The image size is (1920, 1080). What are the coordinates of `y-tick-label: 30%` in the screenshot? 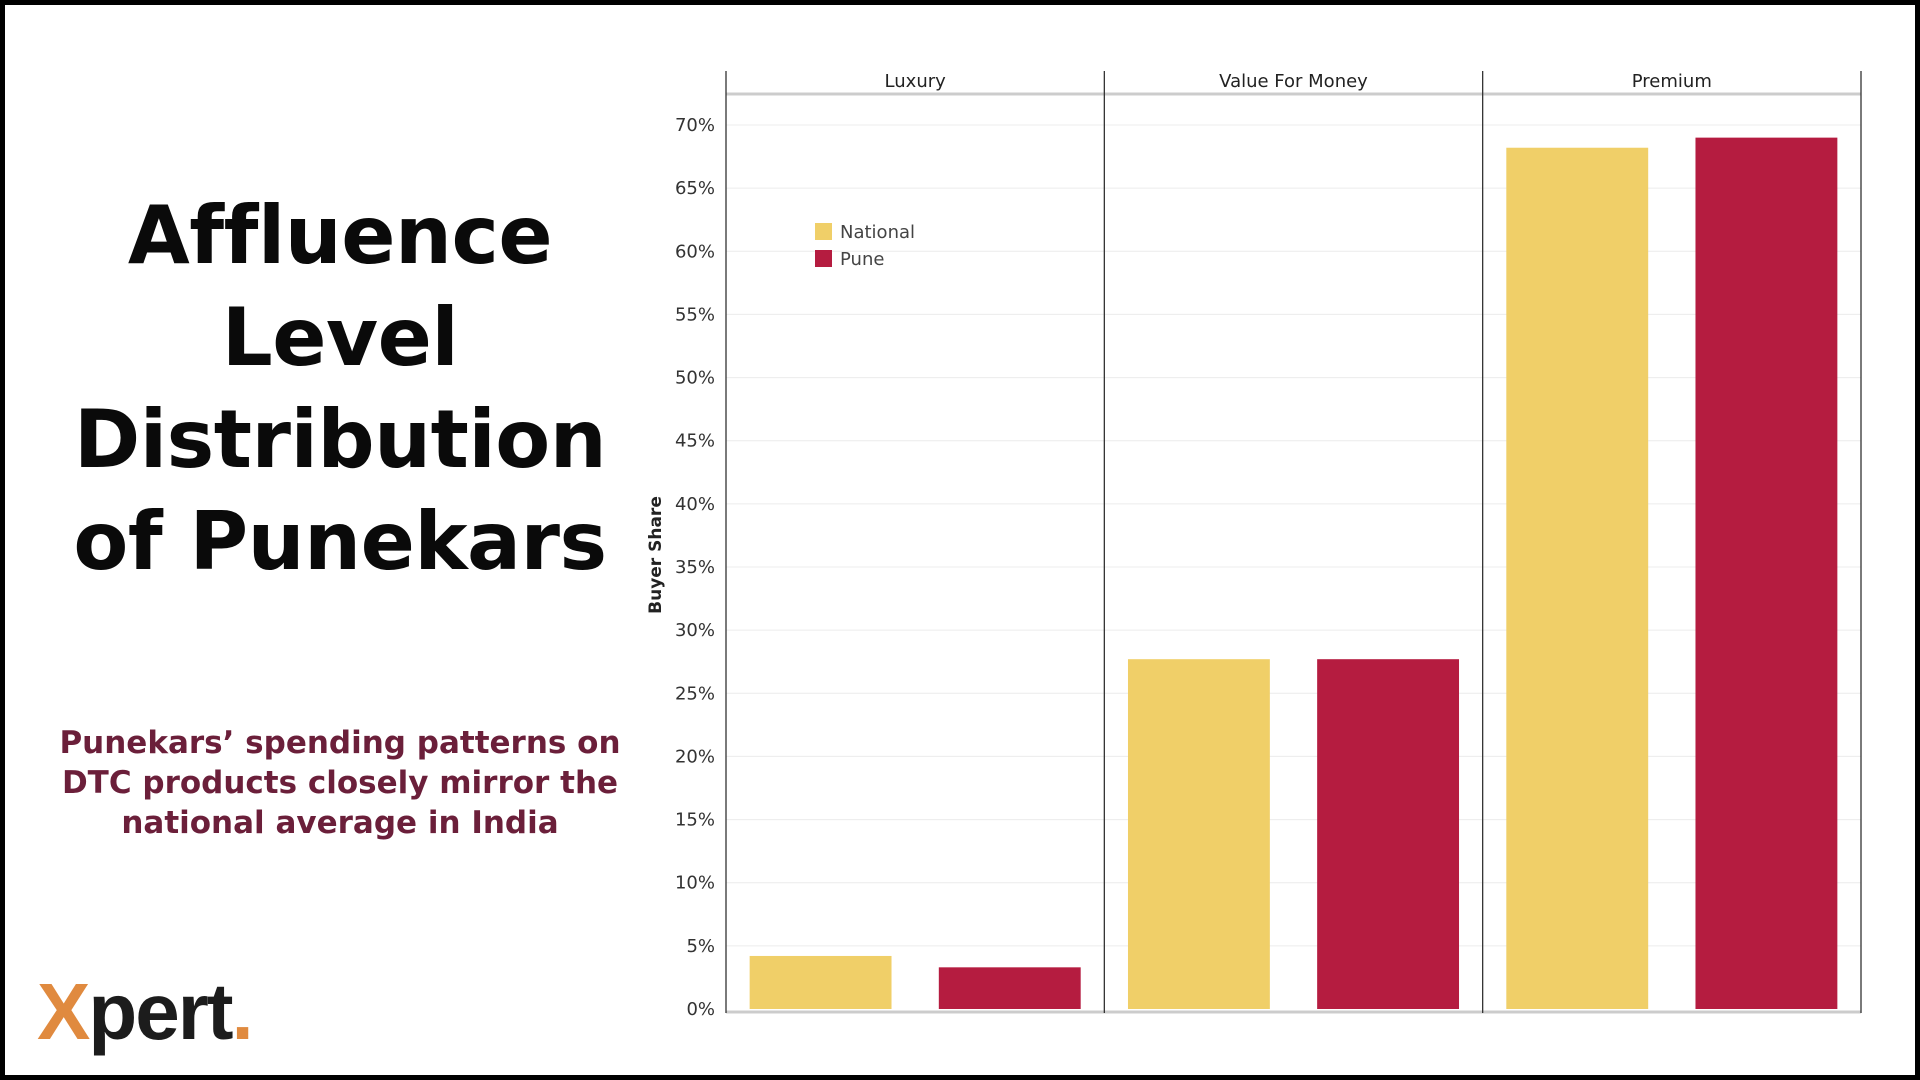 It's located at (695, 630).